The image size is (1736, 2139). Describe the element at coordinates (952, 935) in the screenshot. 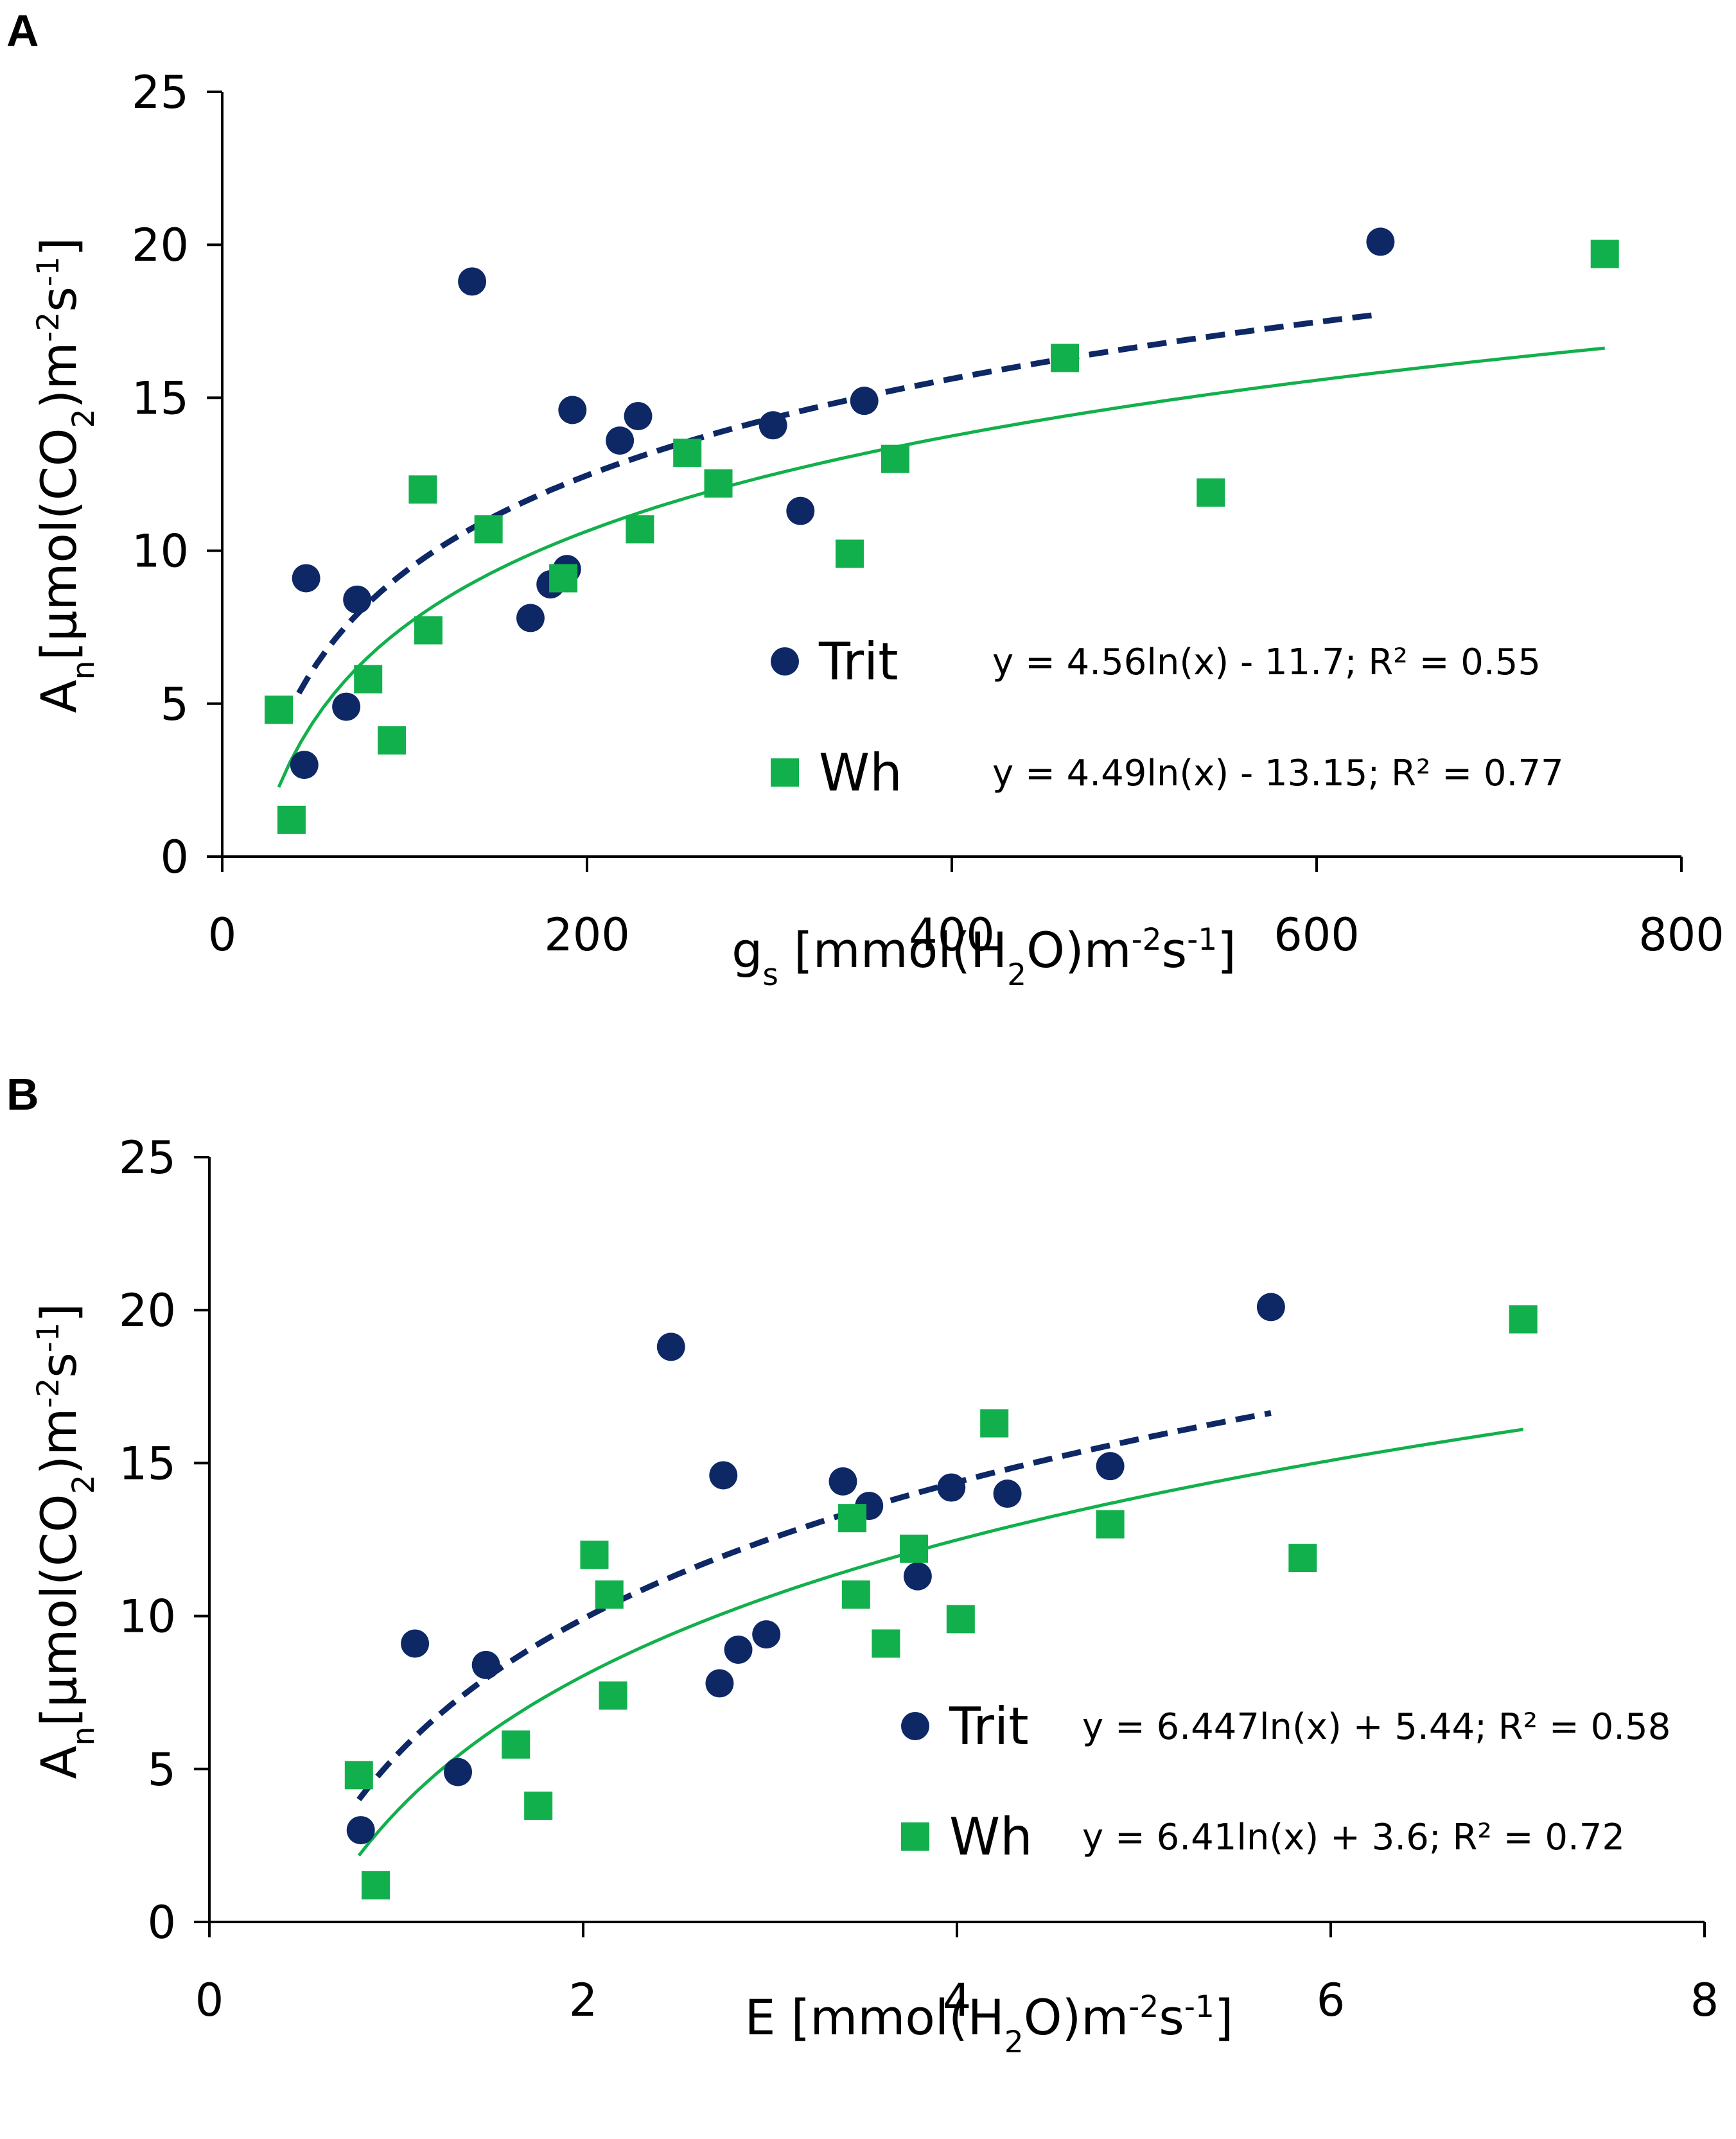

I see `x-tick-label: 400` at that location.